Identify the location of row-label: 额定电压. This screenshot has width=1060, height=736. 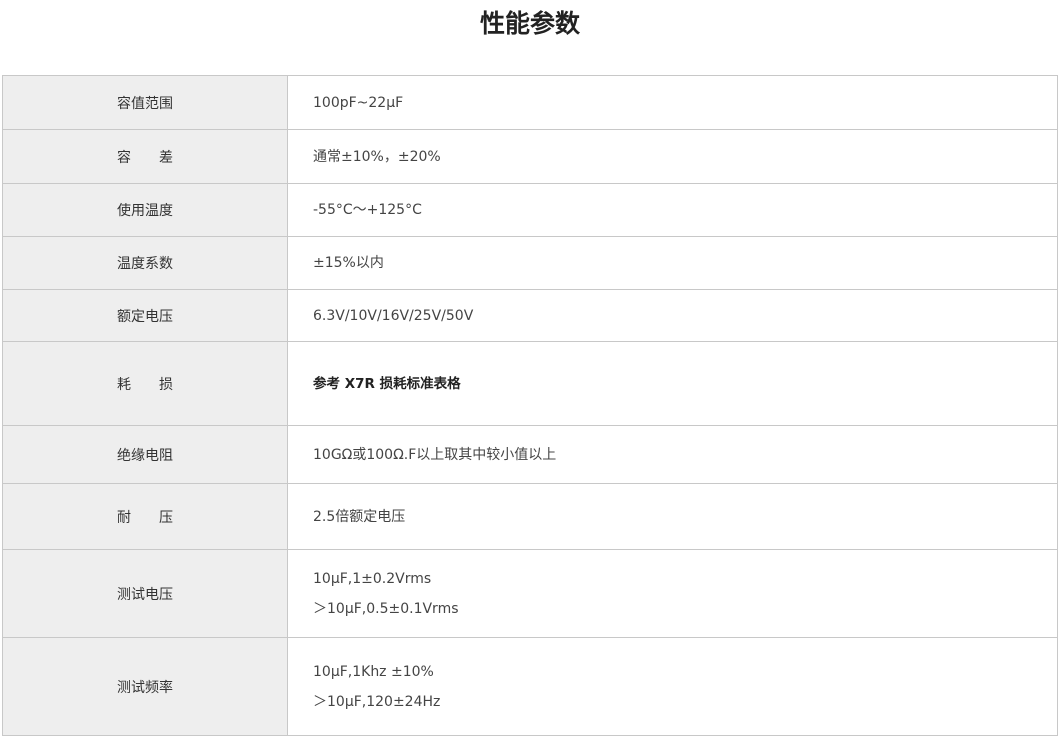
(145, 315).